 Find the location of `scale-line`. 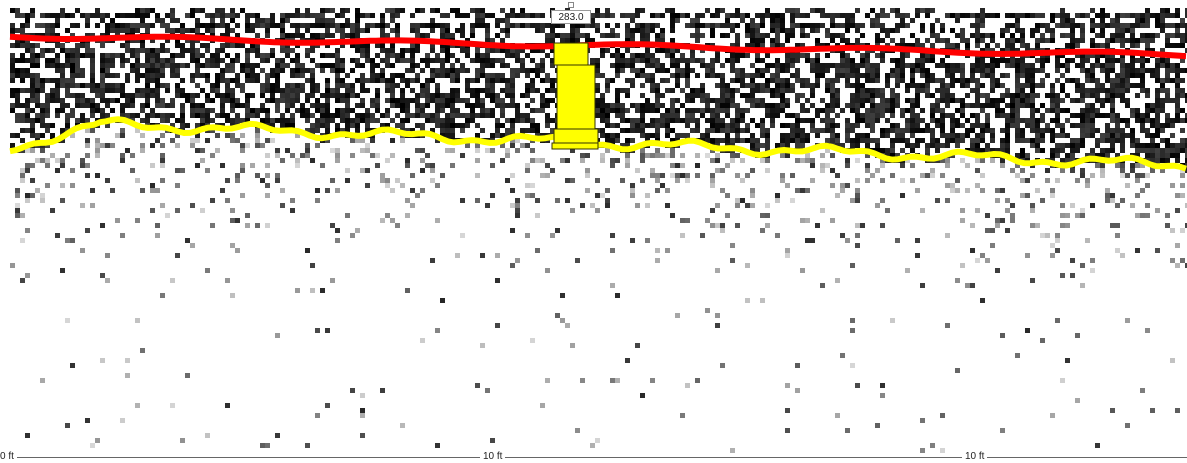

scale-line is located at coordinates (593, 457).